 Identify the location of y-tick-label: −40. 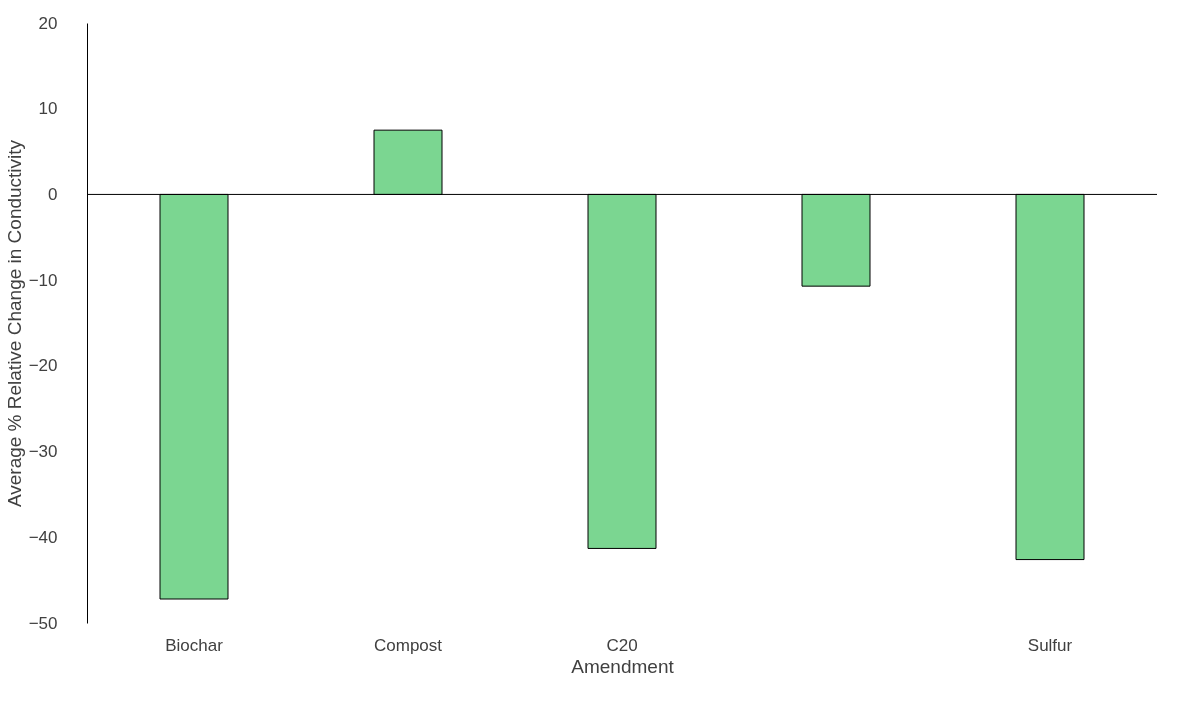
(43, 537).